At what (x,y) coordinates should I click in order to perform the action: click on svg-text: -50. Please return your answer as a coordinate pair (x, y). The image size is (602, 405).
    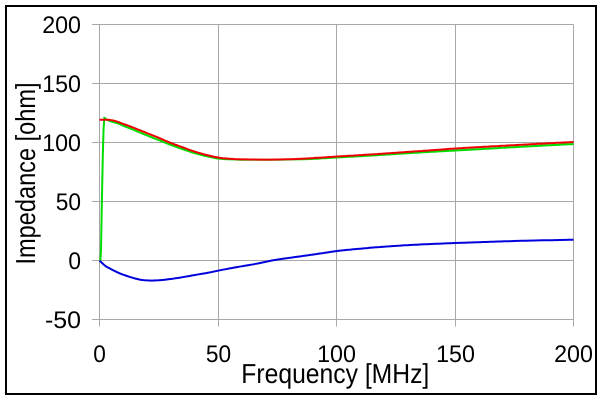
    Looking at the image, I should click on (63, 320).